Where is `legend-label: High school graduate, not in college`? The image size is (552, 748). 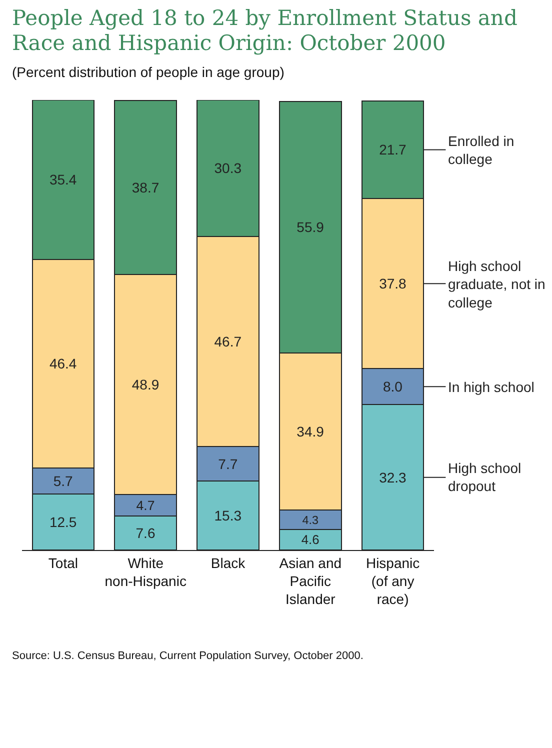
legend-label: High school graduate, not in college is located at coordinates (497, 284).